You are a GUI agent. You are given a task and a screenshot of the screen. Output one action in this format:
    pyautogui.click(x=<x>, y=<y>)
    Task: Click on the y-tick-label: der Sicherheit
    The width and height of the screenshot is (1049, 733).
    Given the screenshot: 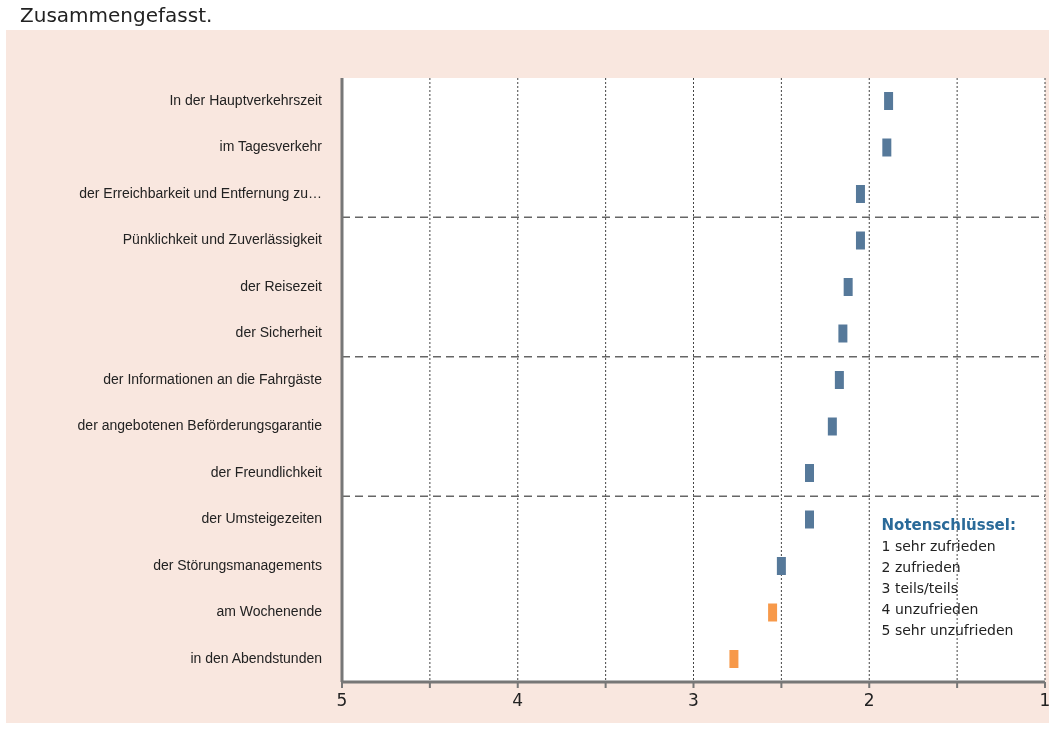 What is the action you would take?
    pyautogui.click(x=279, y=332)
    